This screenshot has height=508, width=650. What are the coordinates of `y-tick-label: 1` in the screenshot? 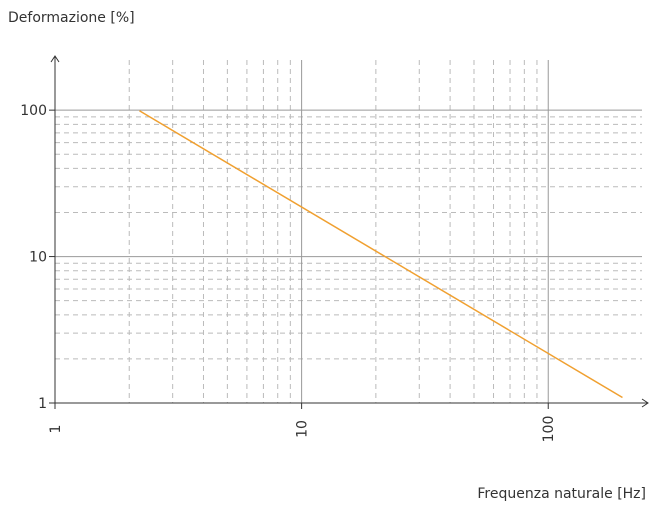 It's located at (42, 404).